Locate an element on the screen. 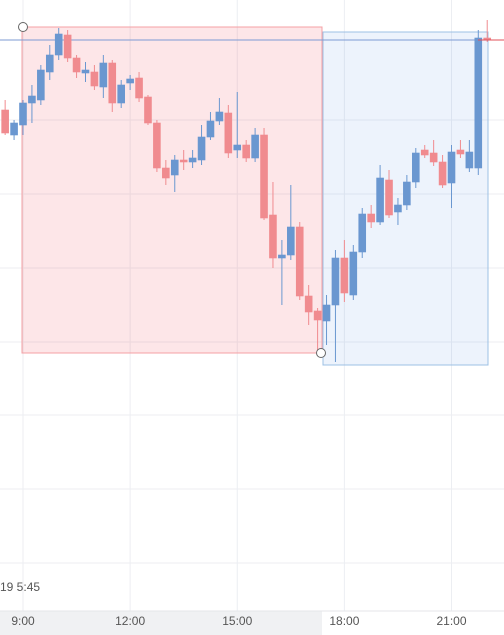  x-tick-label: 15:00 is located at coordinates (237, 621).